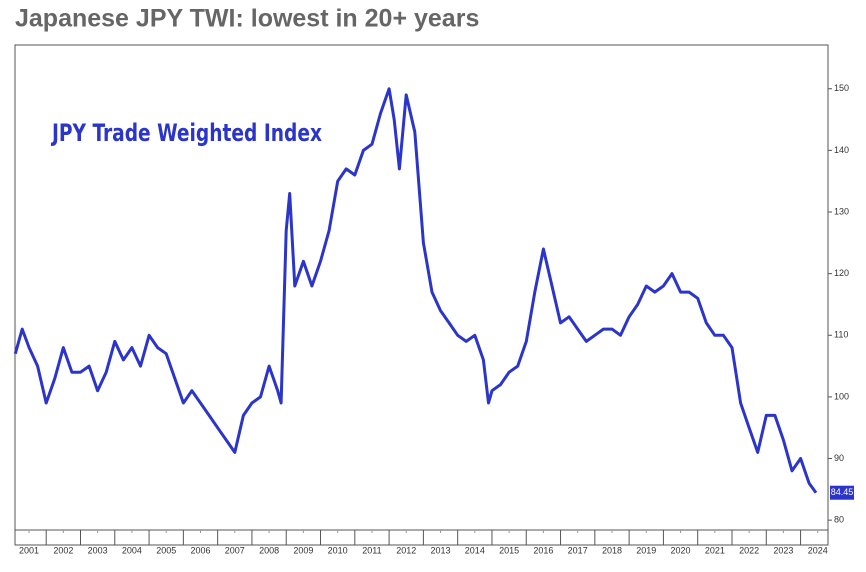 This screenshot has width=866, height=572. I want to click on x-tick-label: 2024, so click(818, 550).